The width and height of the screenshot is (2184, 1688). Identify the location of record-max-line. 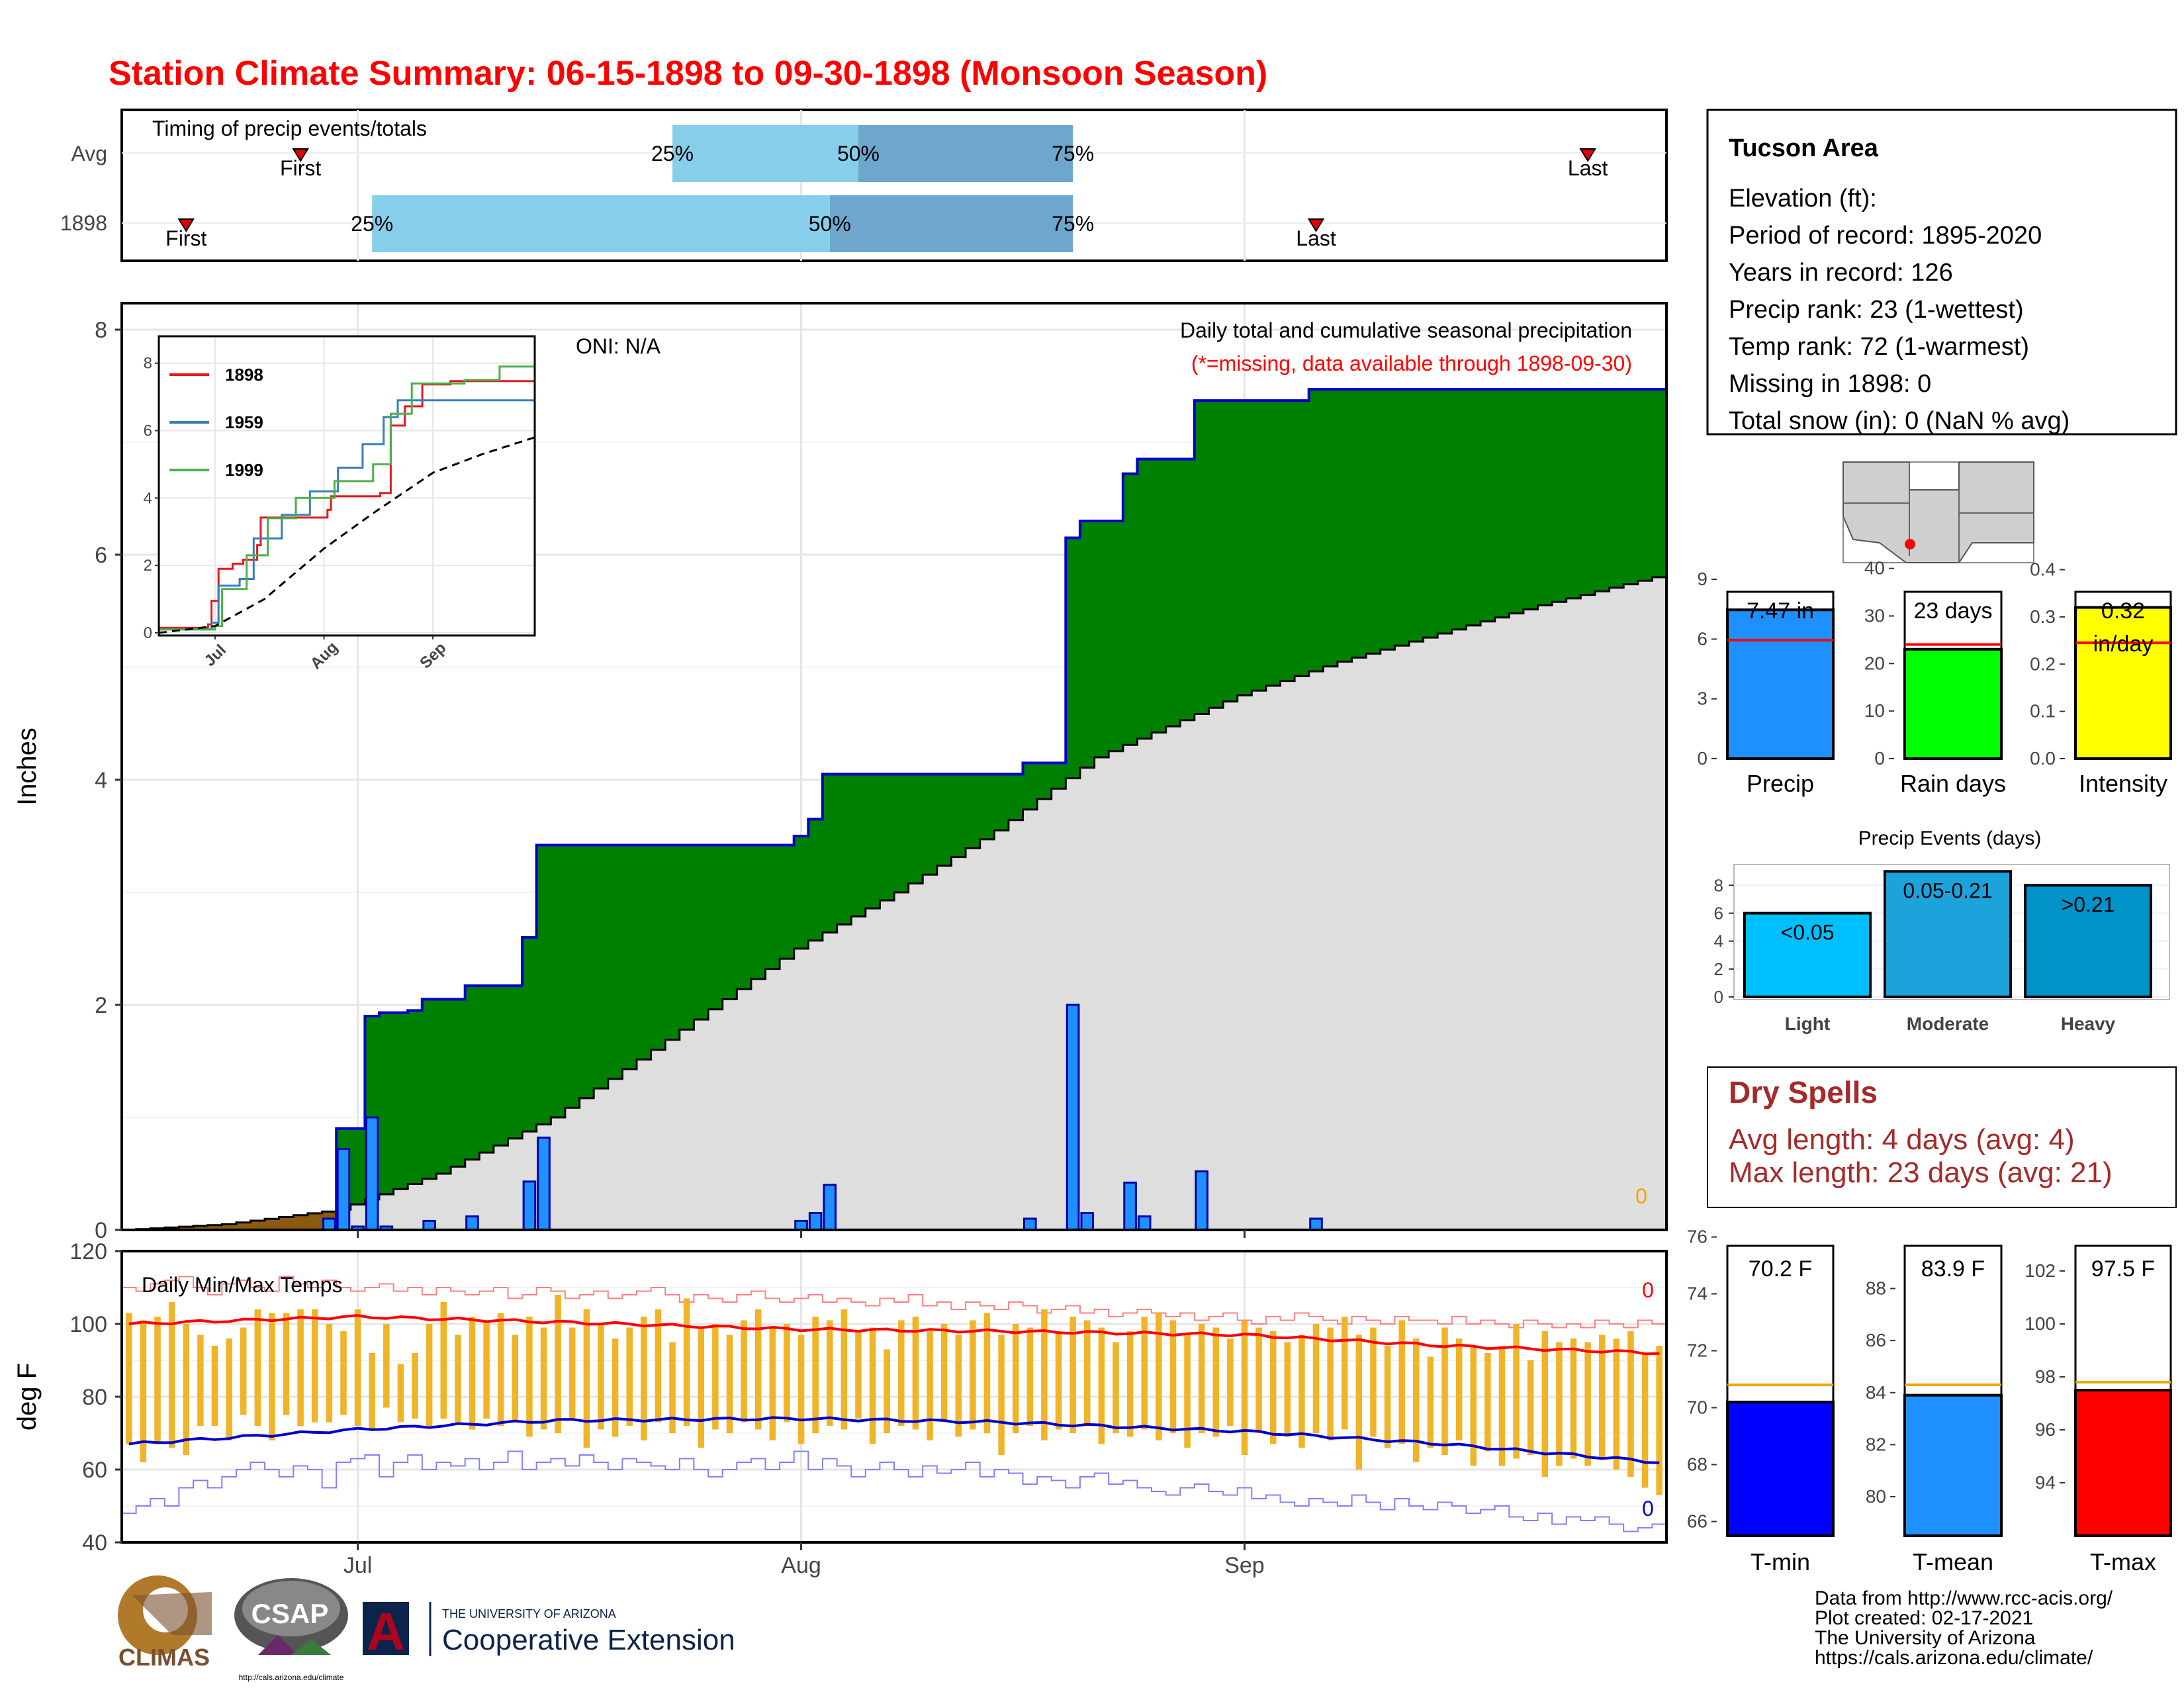
(894, 1302).